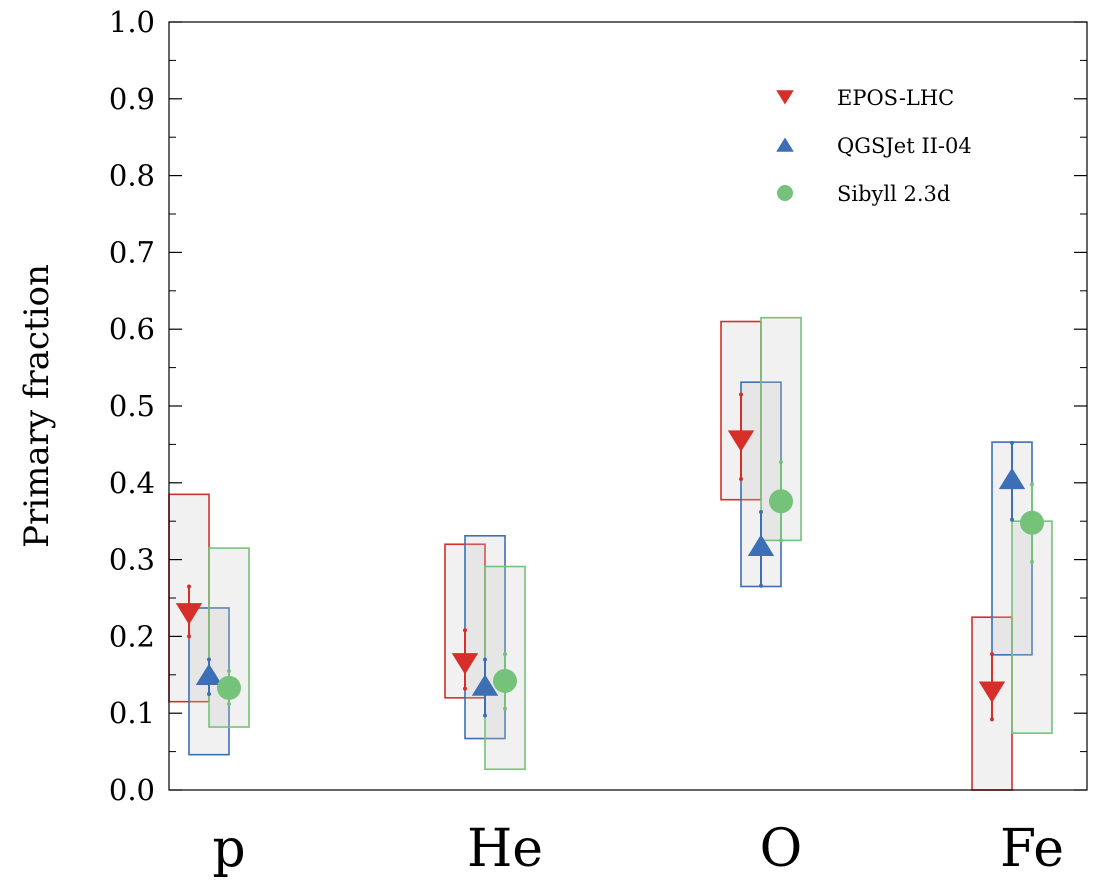 The image size is (1098, 888). Describe the element at coordinates (895, 98) in the screenshot. I see `legend-label: EPOS-LHC` at that location.